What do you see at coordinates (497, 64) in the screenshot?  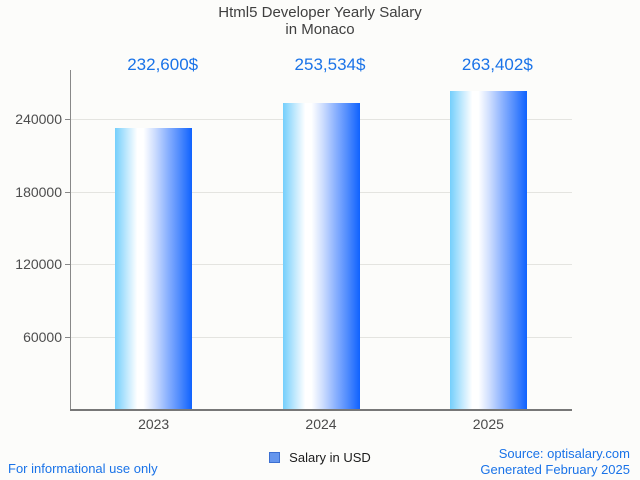 I see `value-label-2025: 263,402$` at bounding box center [497, 64].